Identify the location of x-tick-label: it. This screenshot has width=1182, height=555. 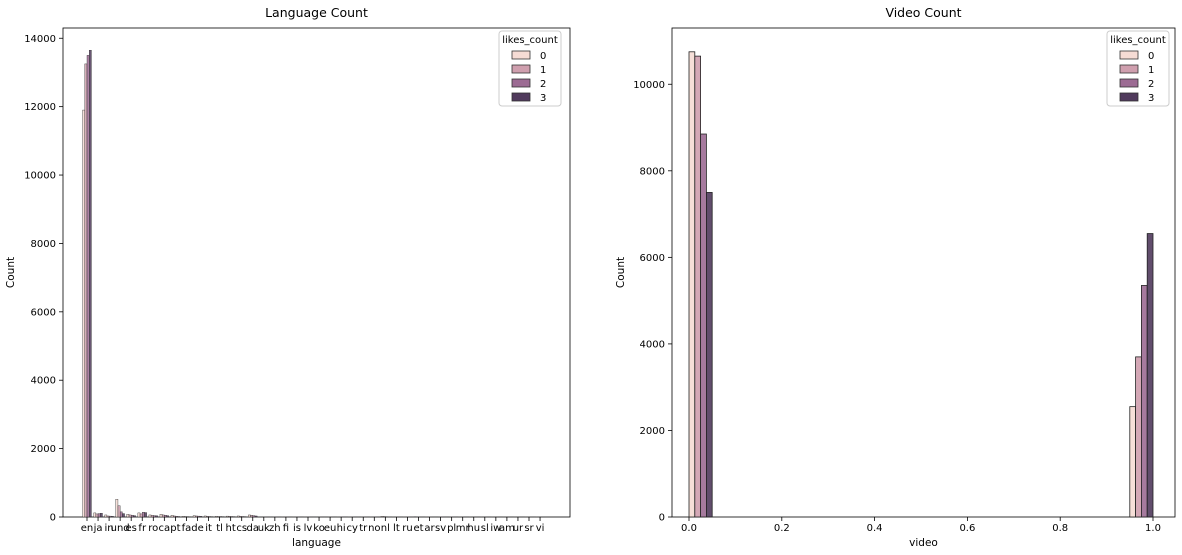
(208, 528).